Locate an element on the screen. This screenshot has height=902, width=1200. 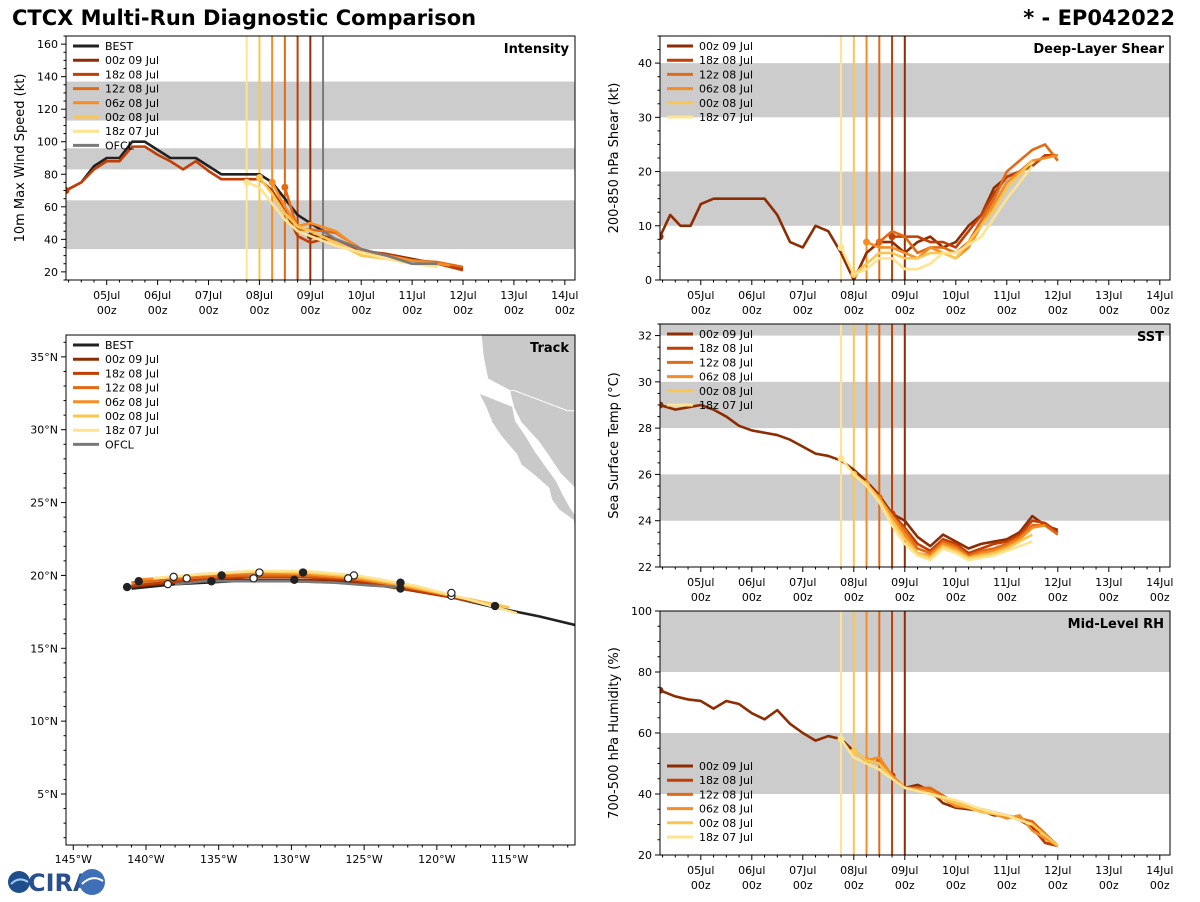
x-tick-label: 145°W is located at coordinates (73, 859).